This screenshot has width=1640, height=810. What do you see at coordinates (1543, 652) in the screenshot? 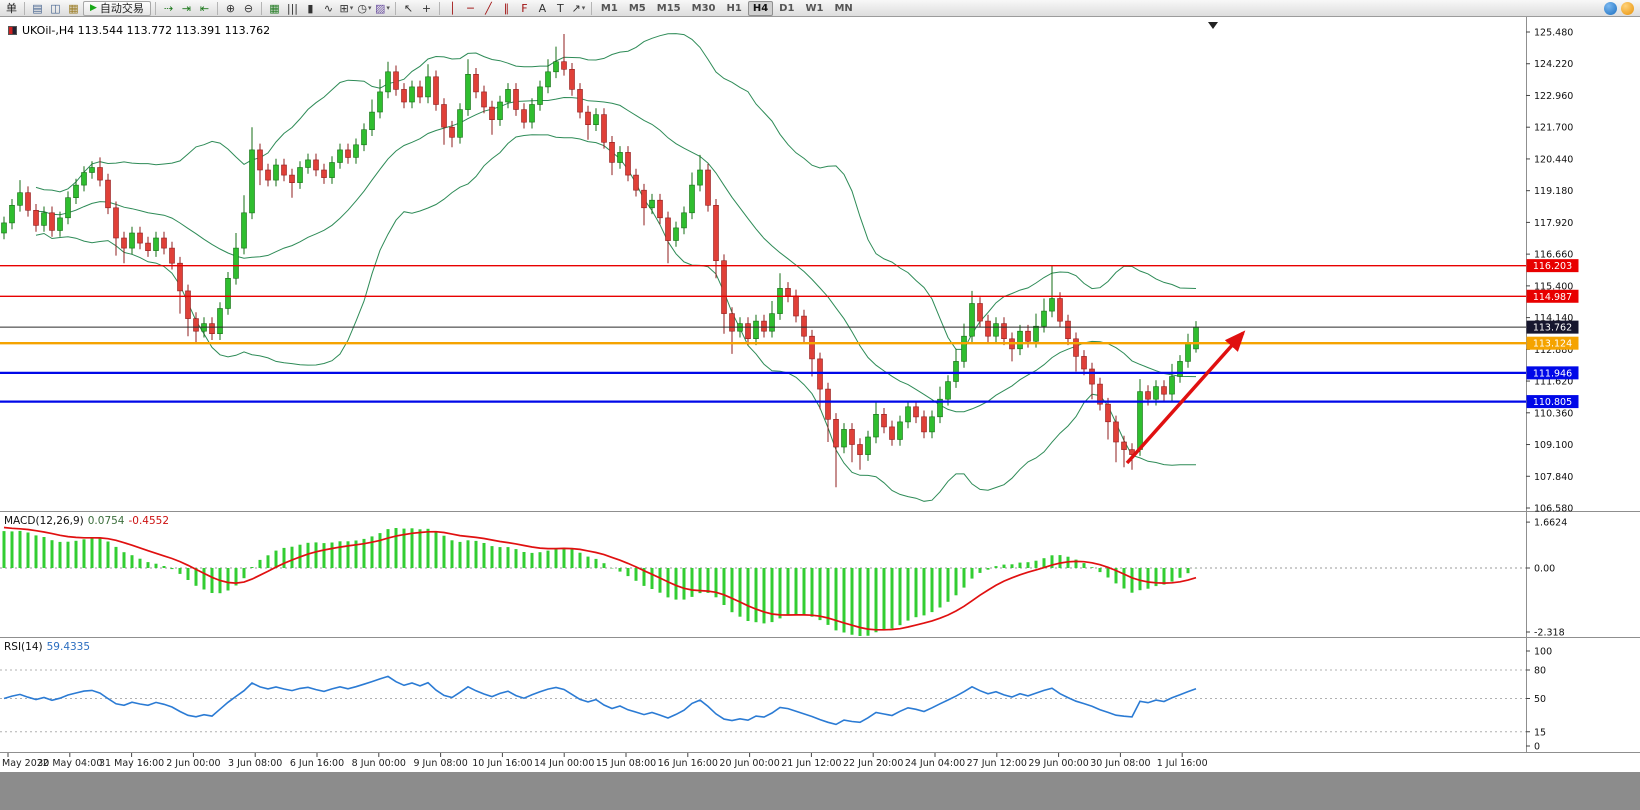
I see `svg-text: 100` at bounding box center [1543, 652].